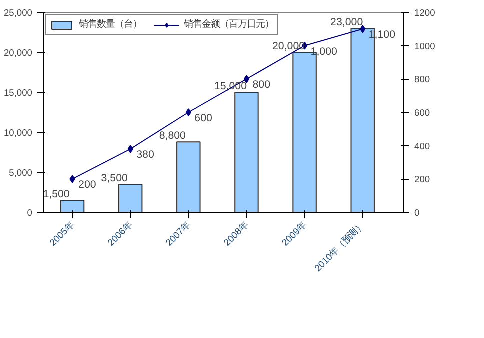 The image size is (484, 338). Describe the element at coordinates (347, 22) in the screenshot. I see `data-label: 23,000` at that location.